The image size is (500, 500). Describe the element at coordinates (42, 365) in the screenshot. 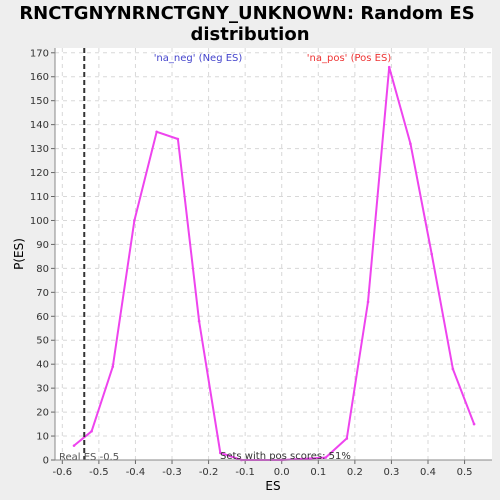

I see `y-tick-label: 40` at that location.